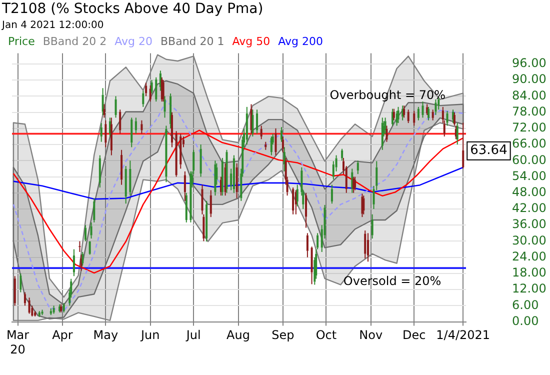 This screenshot has height=375, width=550. I want to click on y-tick-label: 0.00, so click(525, 321).